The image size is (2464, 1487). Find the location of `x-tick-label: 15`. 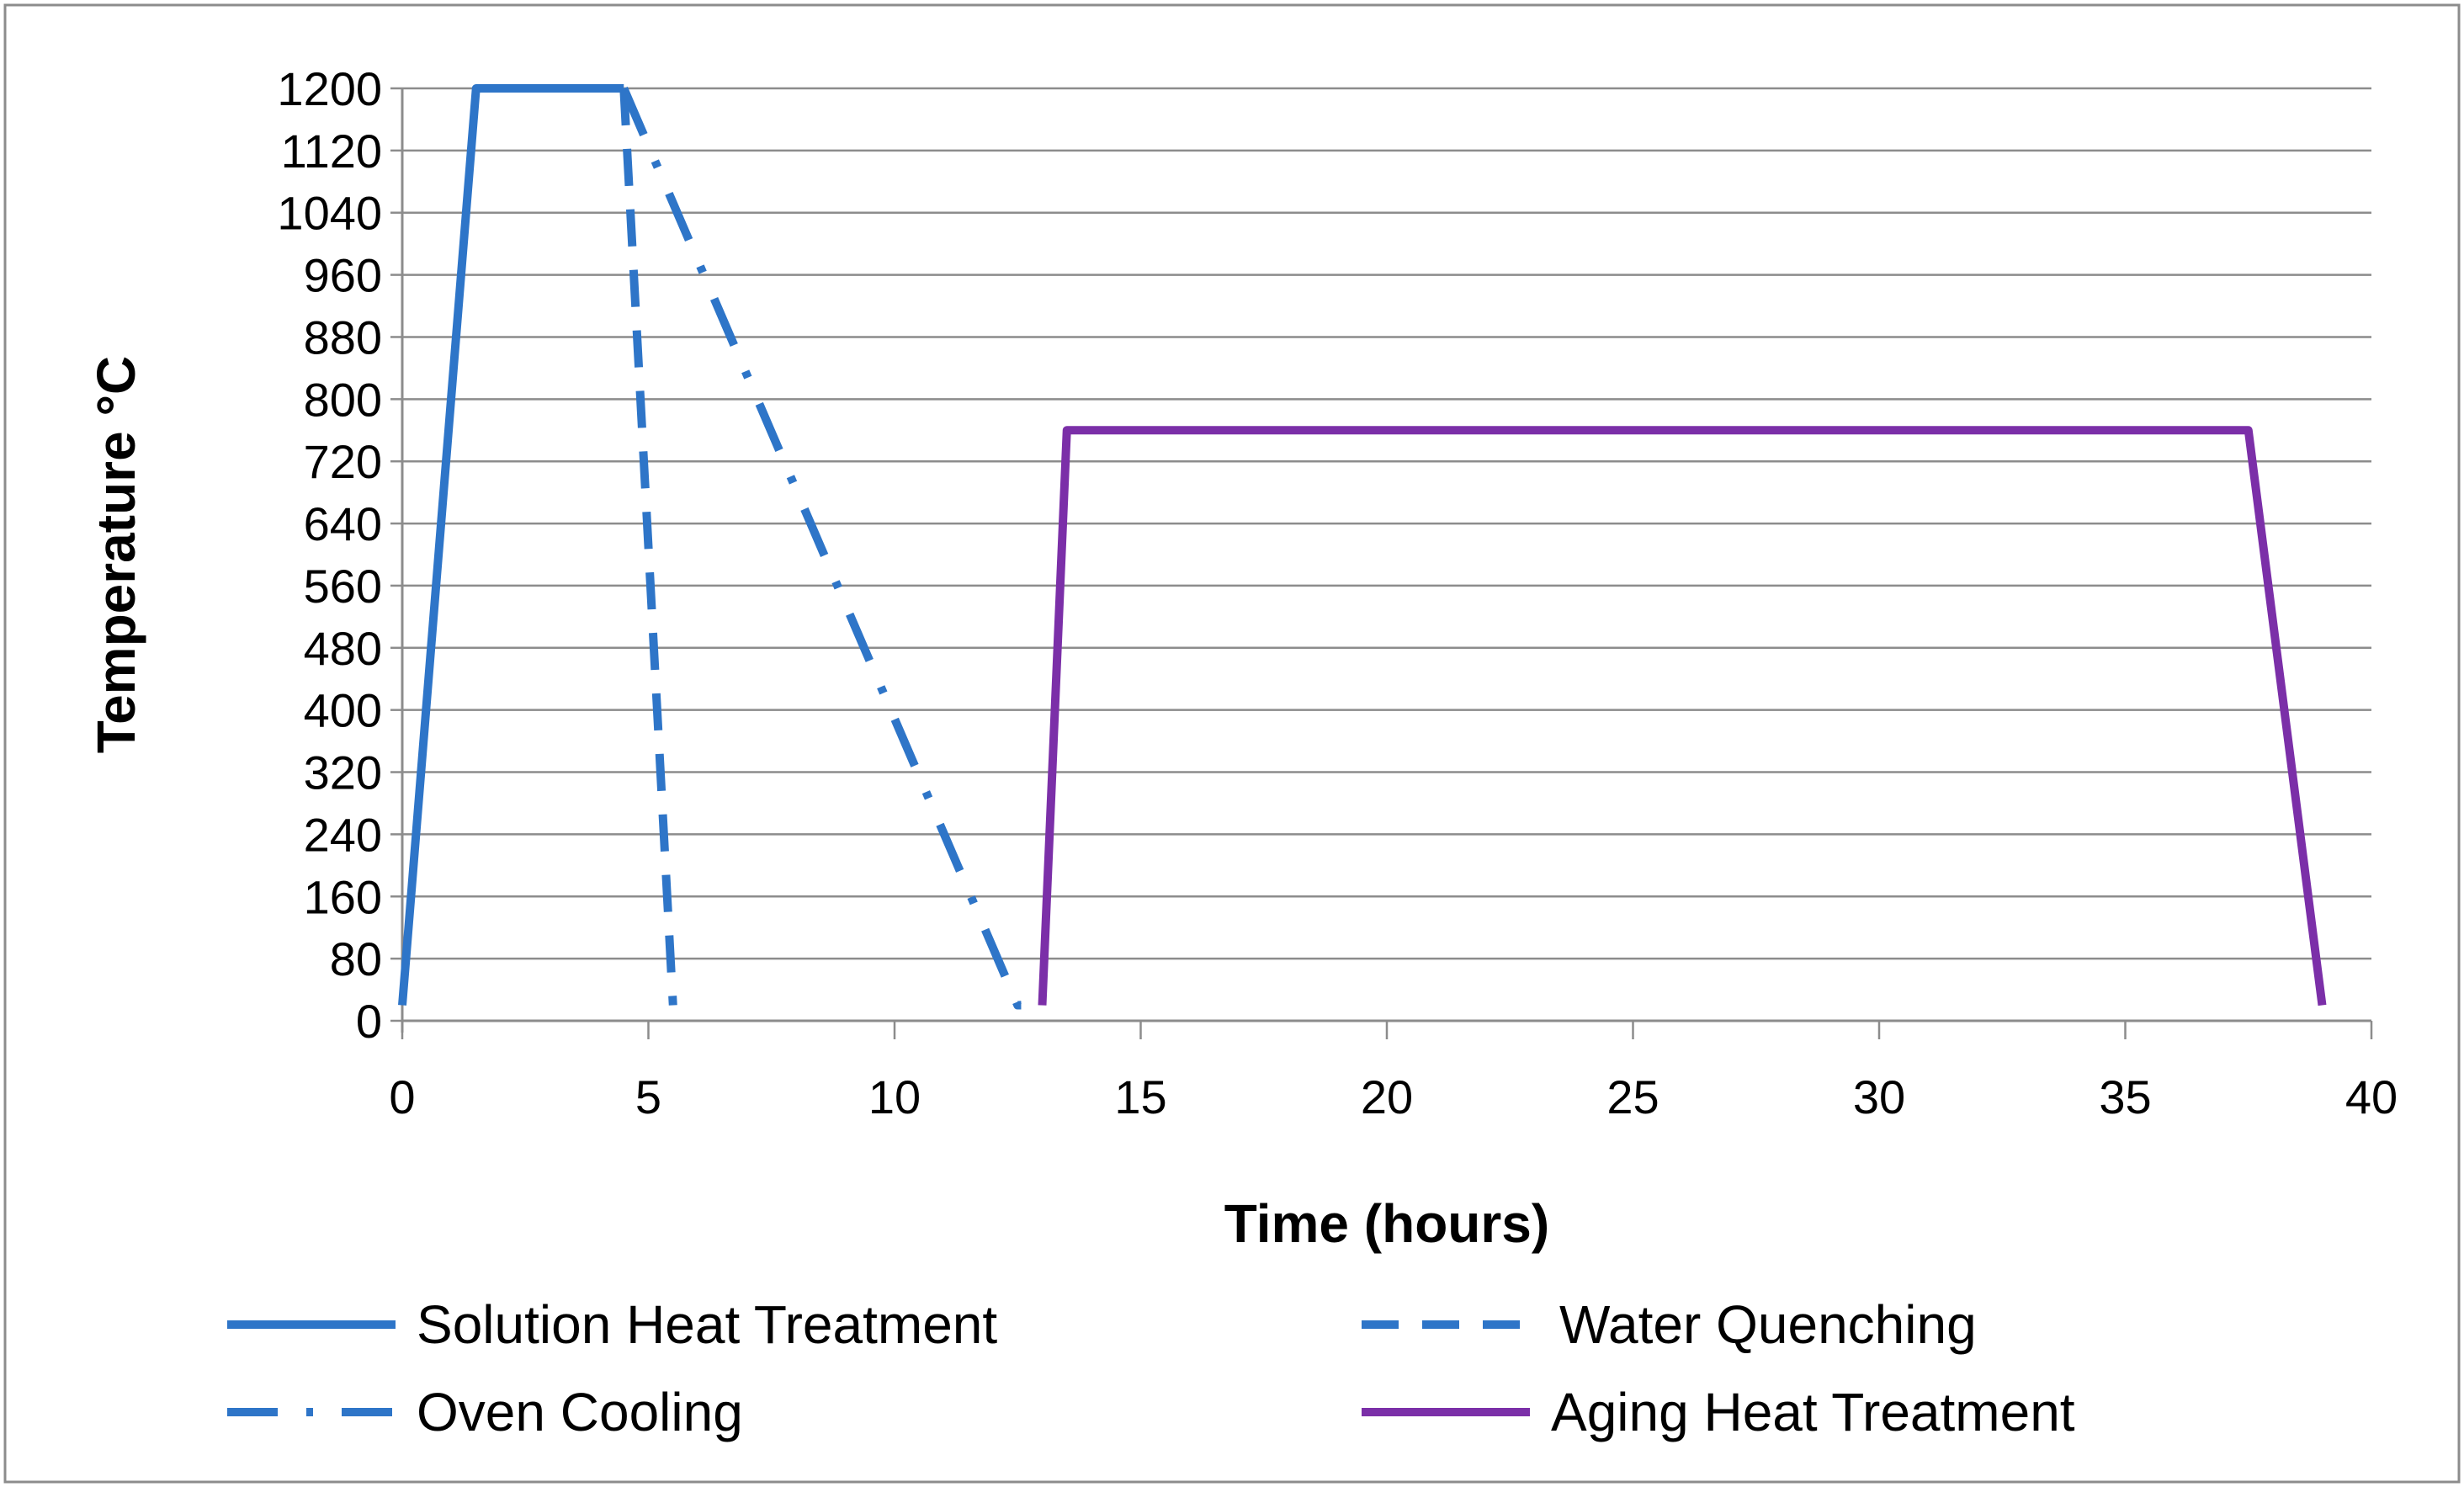

x-tick-label: 15 is located at coordinates (1140, 1096).